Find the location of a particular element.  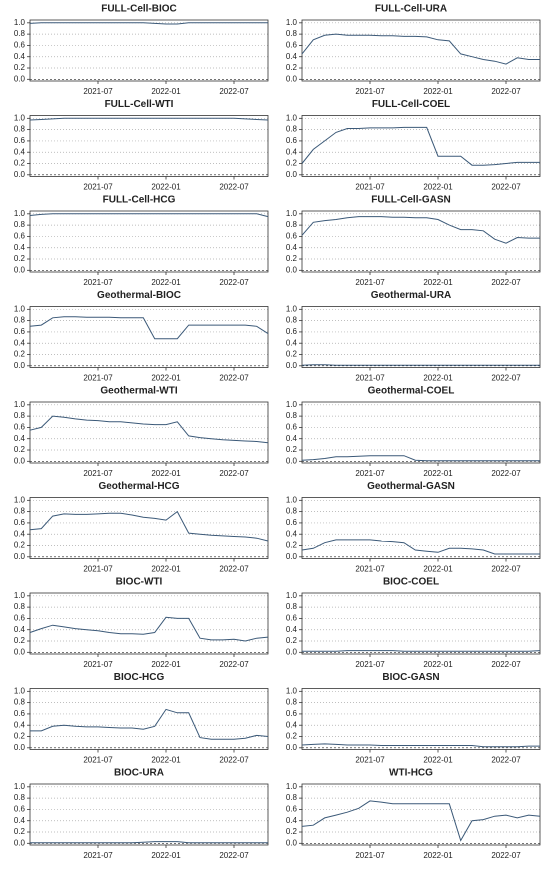

chart-title: Geothermal-WTI is located at coordinates (138, 391).